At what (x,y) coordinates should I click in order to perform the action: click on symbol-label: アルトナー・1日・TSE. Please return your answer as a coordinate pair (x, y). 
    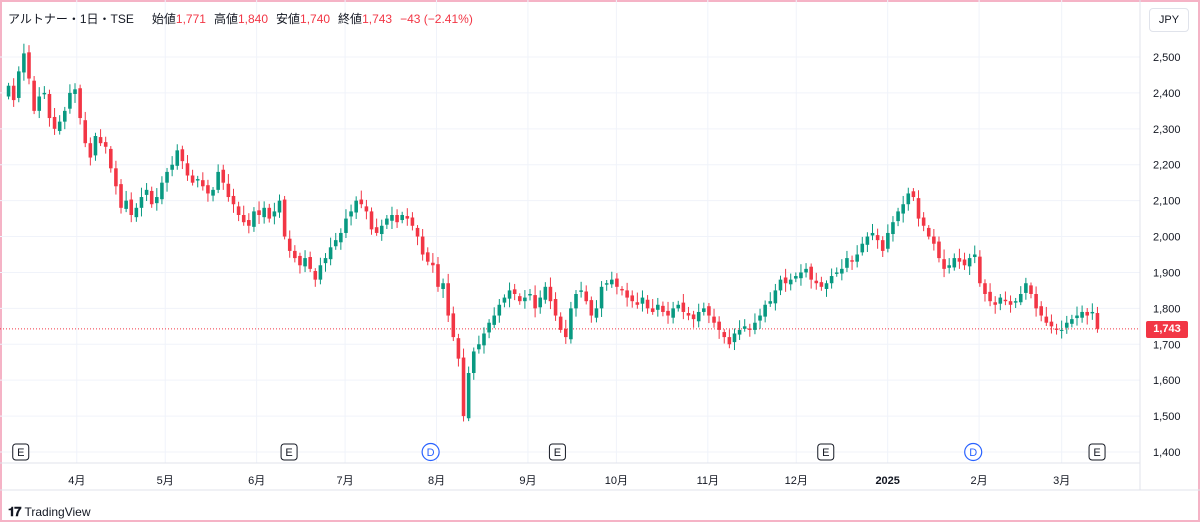
    Looking at the image, I should click on (71, 19).